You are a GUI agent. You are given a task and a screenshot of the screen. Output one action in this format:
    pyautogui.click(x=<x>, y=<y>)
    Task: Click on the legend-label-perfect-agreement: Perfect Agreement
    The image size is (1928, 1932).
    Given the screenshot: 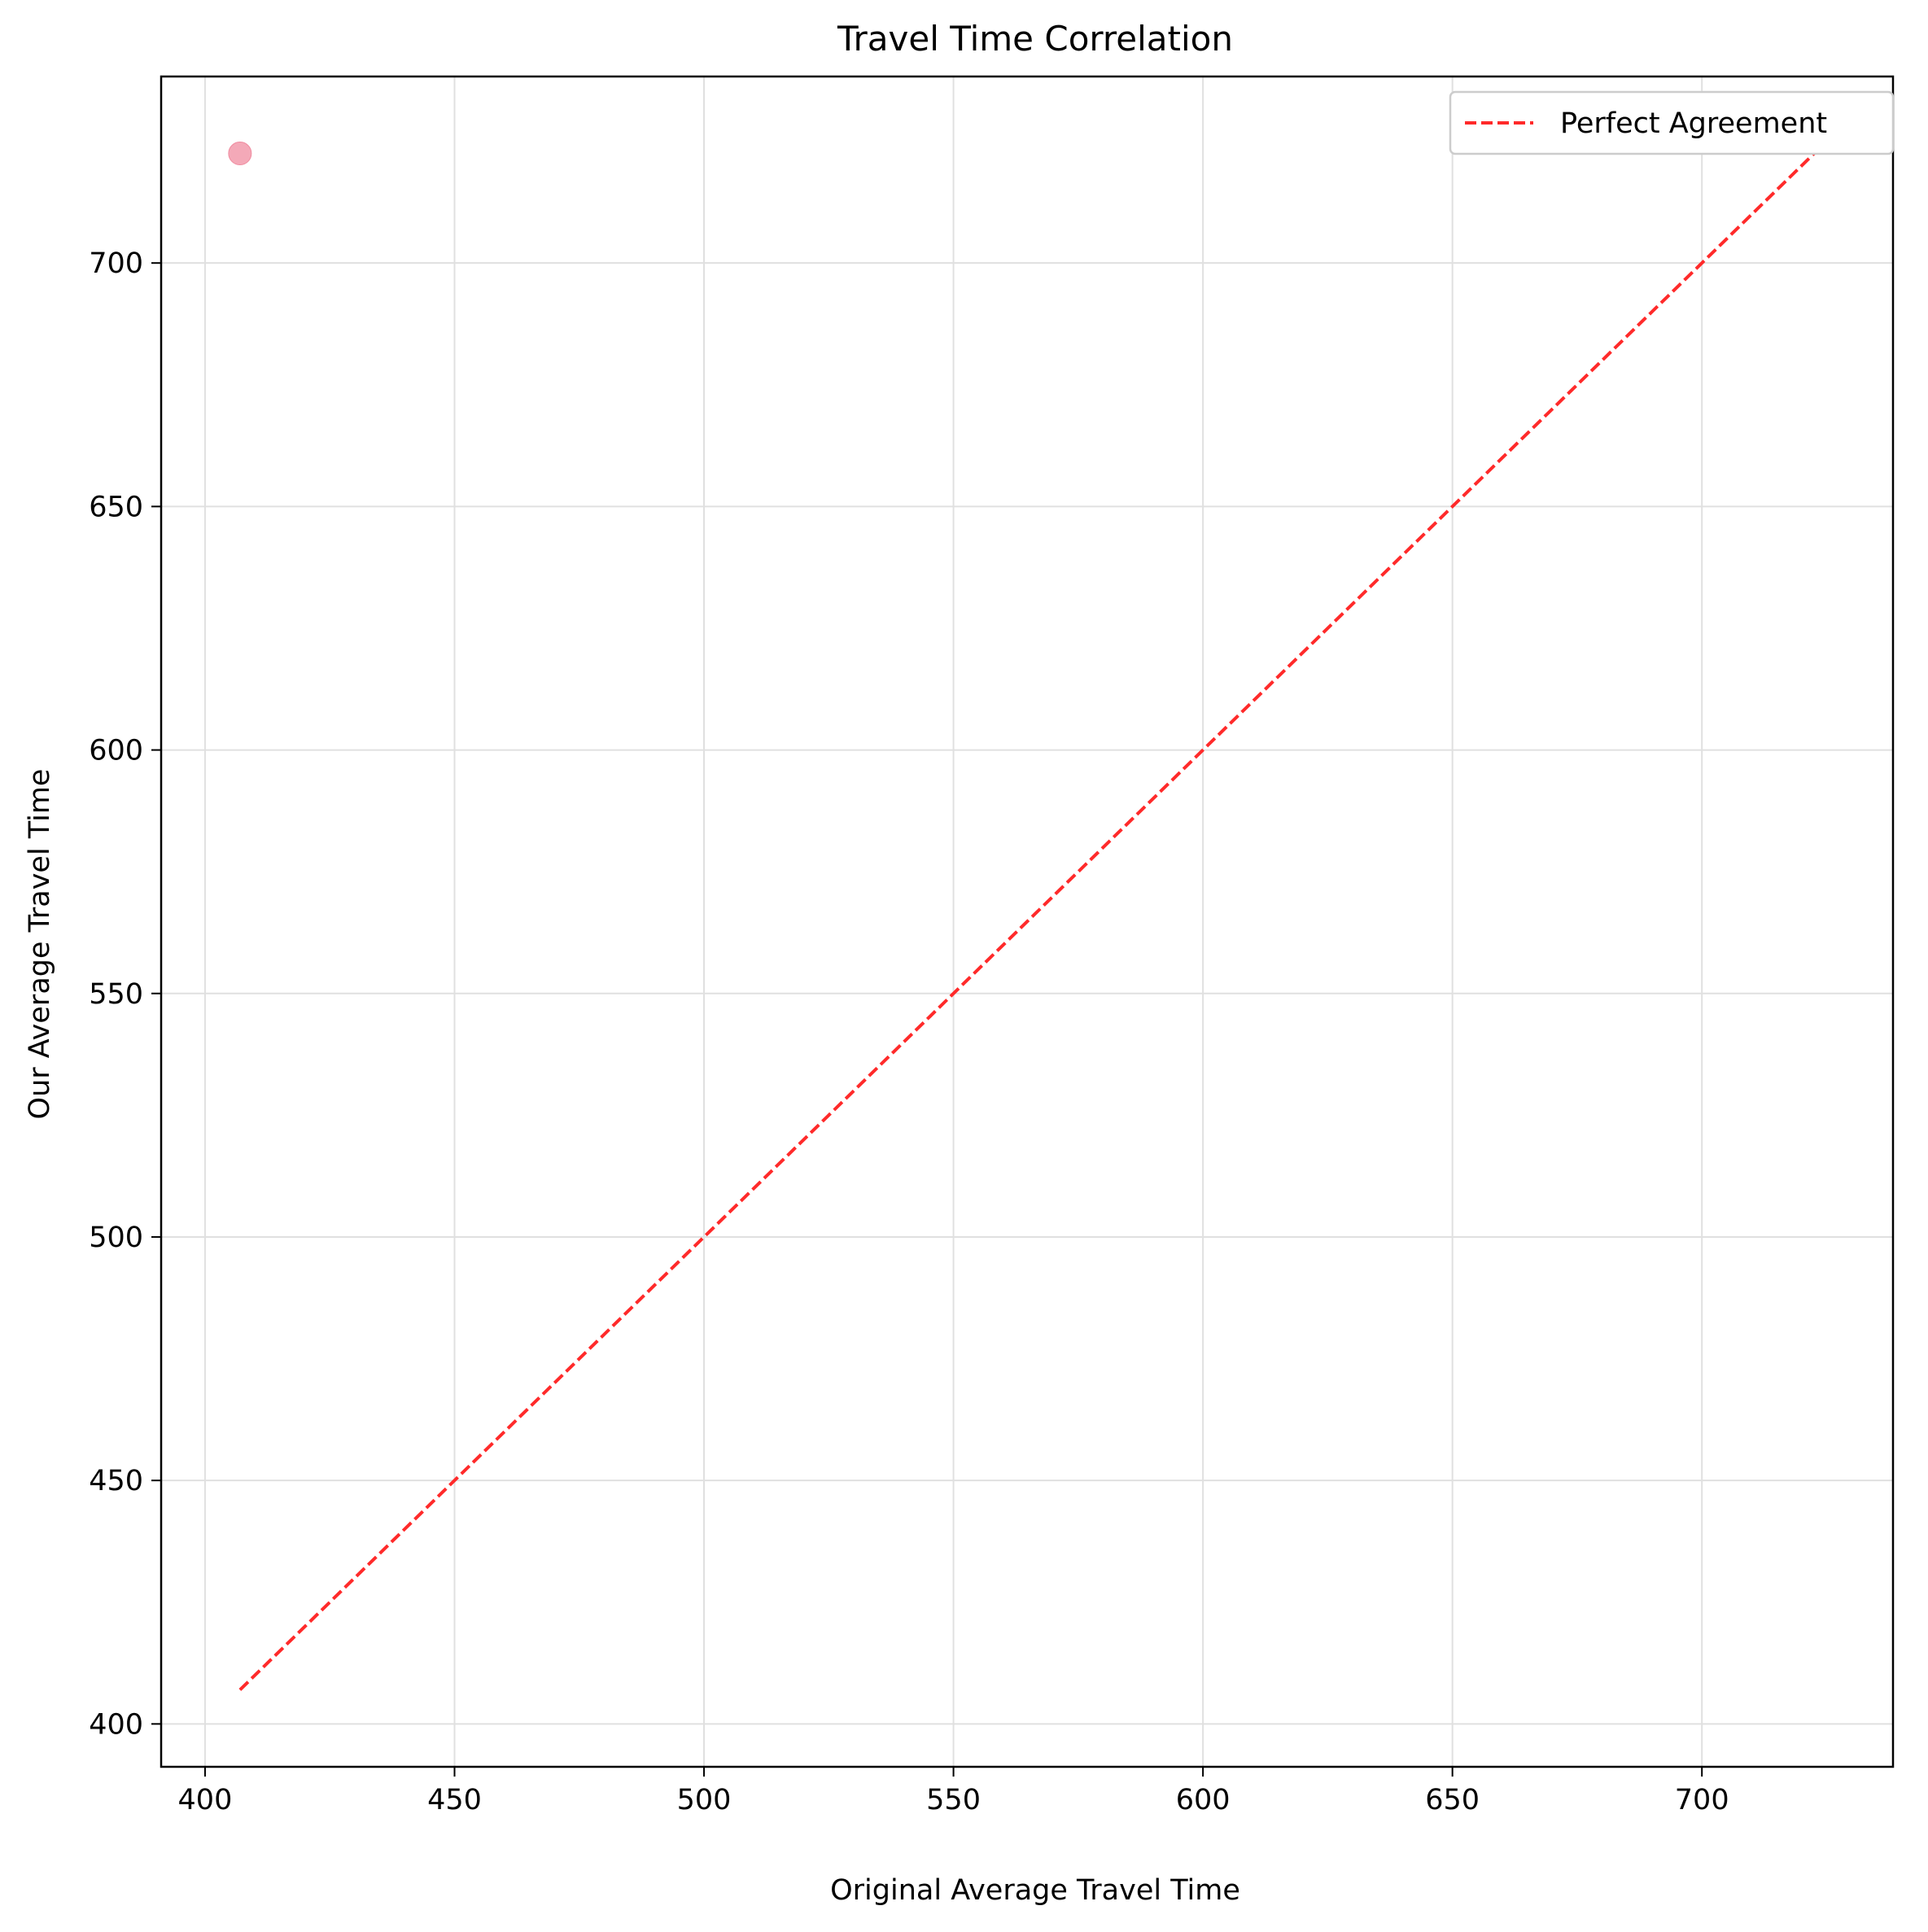 What is the action you would take?
    pyautogui.click(x=1694, y=123)
    